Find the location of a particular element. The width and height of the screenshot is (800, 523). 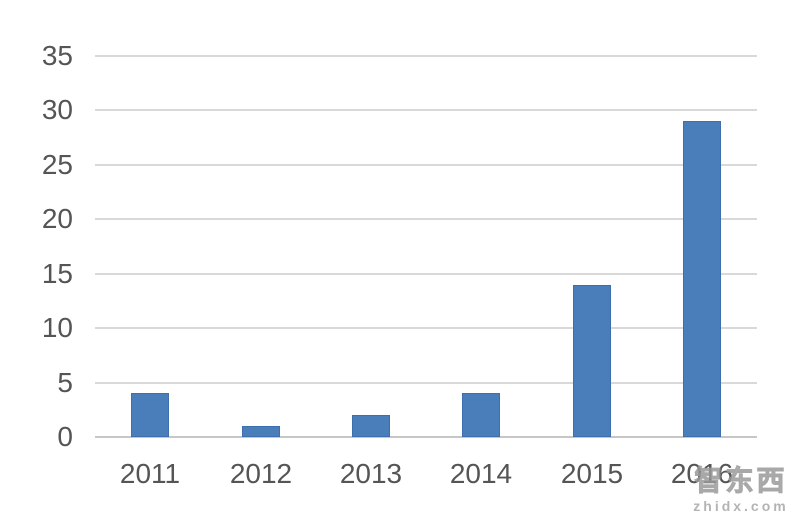

bar-2016 is located at coordinates (702, 279).